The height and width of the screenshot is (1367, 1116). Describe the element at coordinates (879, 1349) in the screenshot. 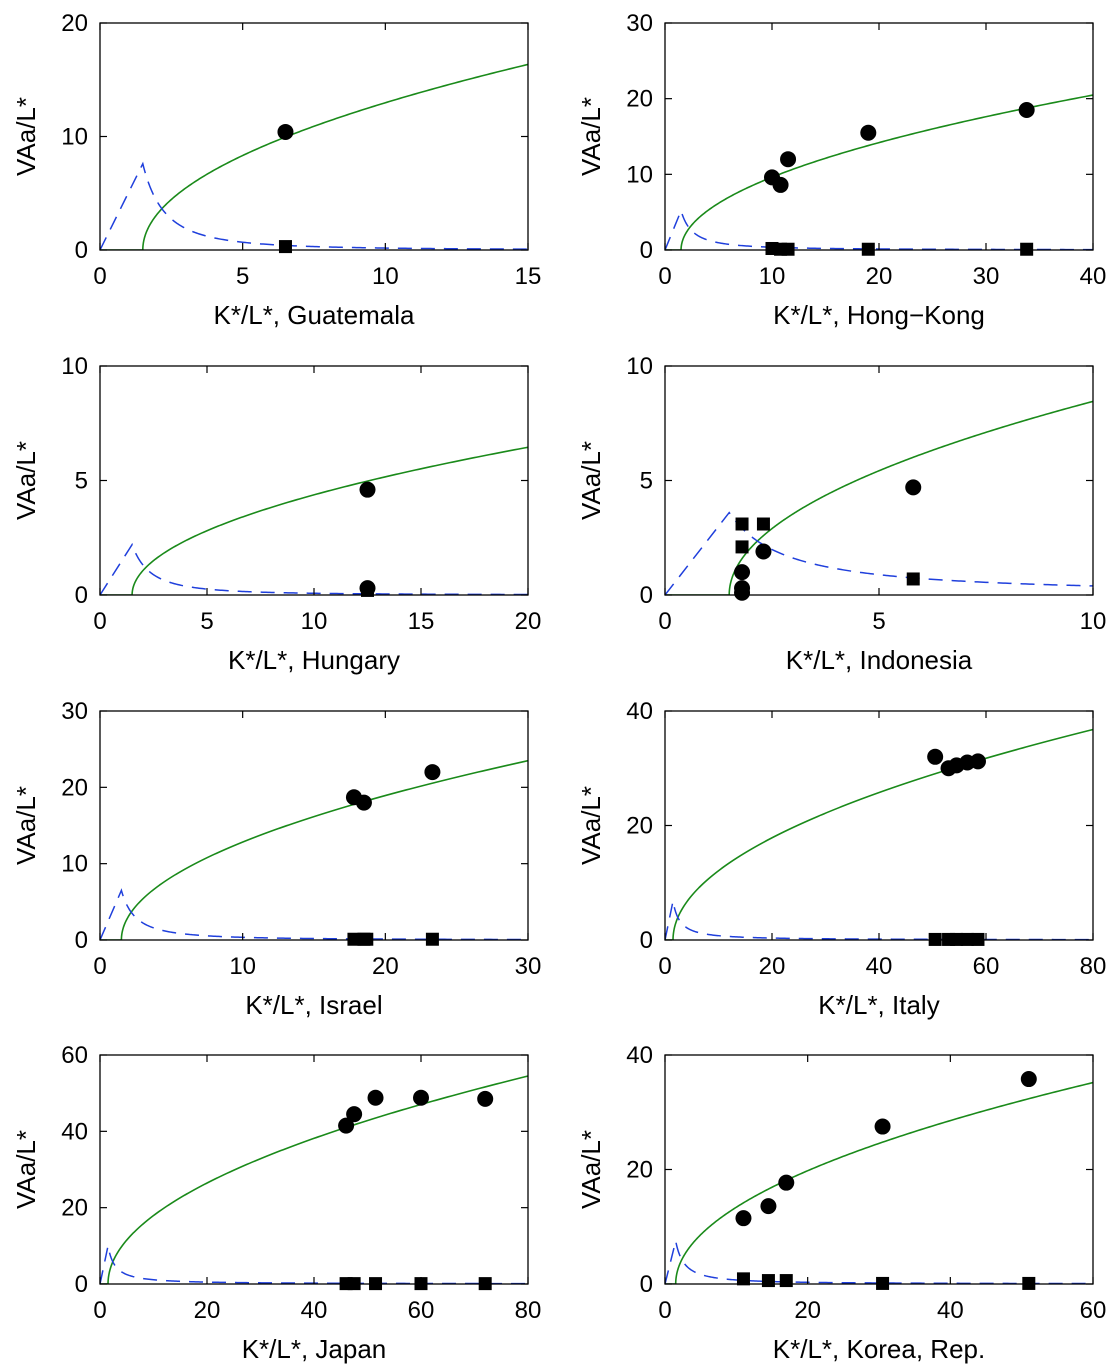

I see `x-axis-label: K*/L*, Korea, Rep.` at that location.